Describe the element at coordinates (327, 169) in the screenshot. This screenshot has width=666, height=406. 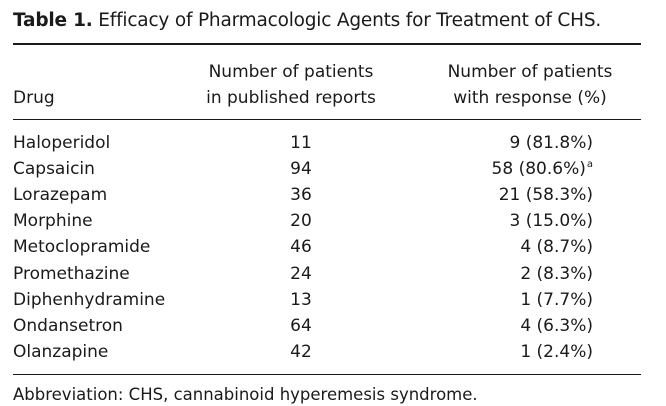
I see `table-row: Capsaicin 94 58 (80.6%)a` at that location.